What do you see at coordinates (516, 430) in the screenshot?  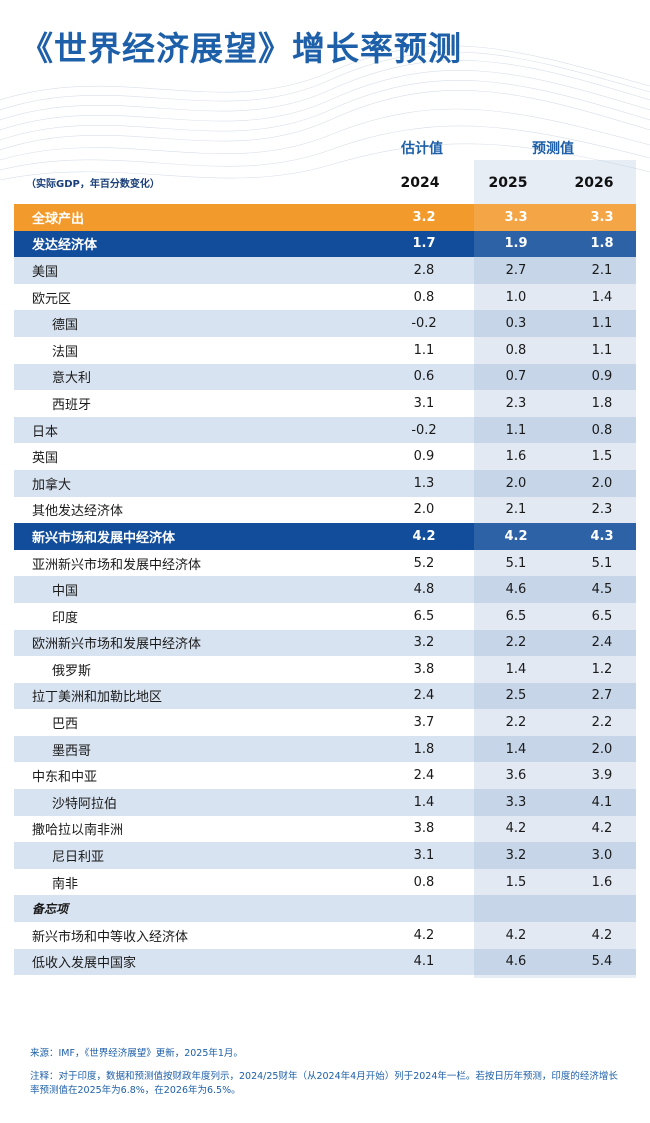 I see `value-2025: 1.1` at bounding box center [516, 430].